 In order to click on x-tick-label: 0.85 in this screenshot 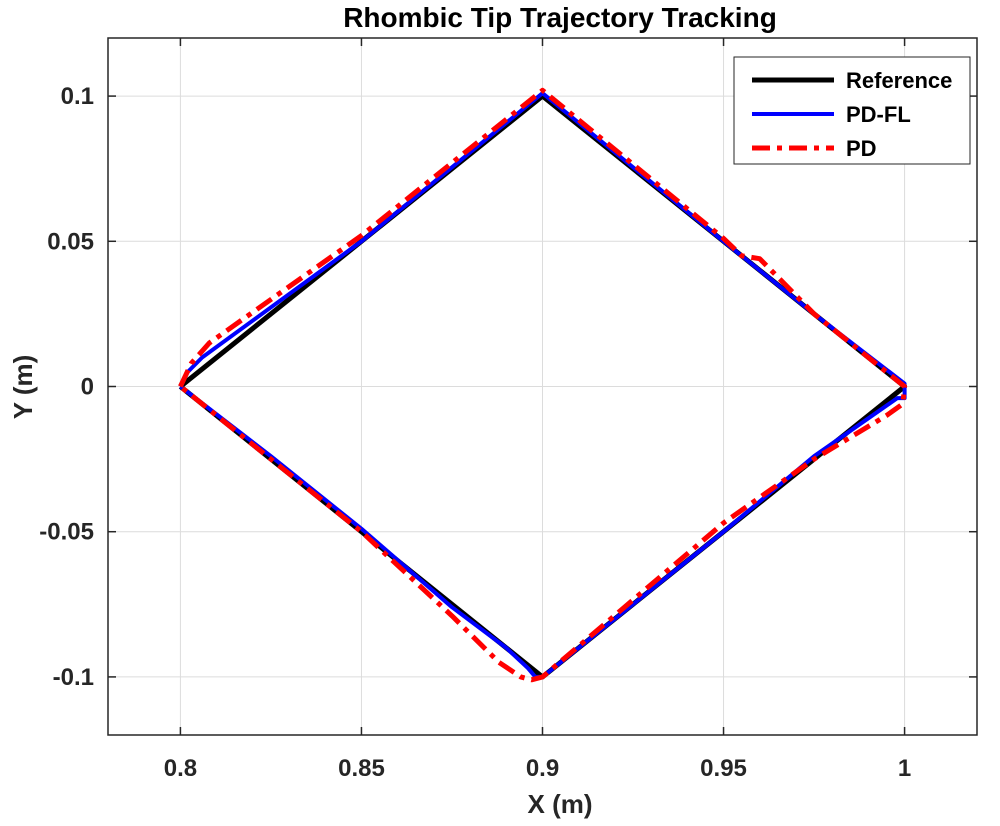, I will do `click(361, 768)`.